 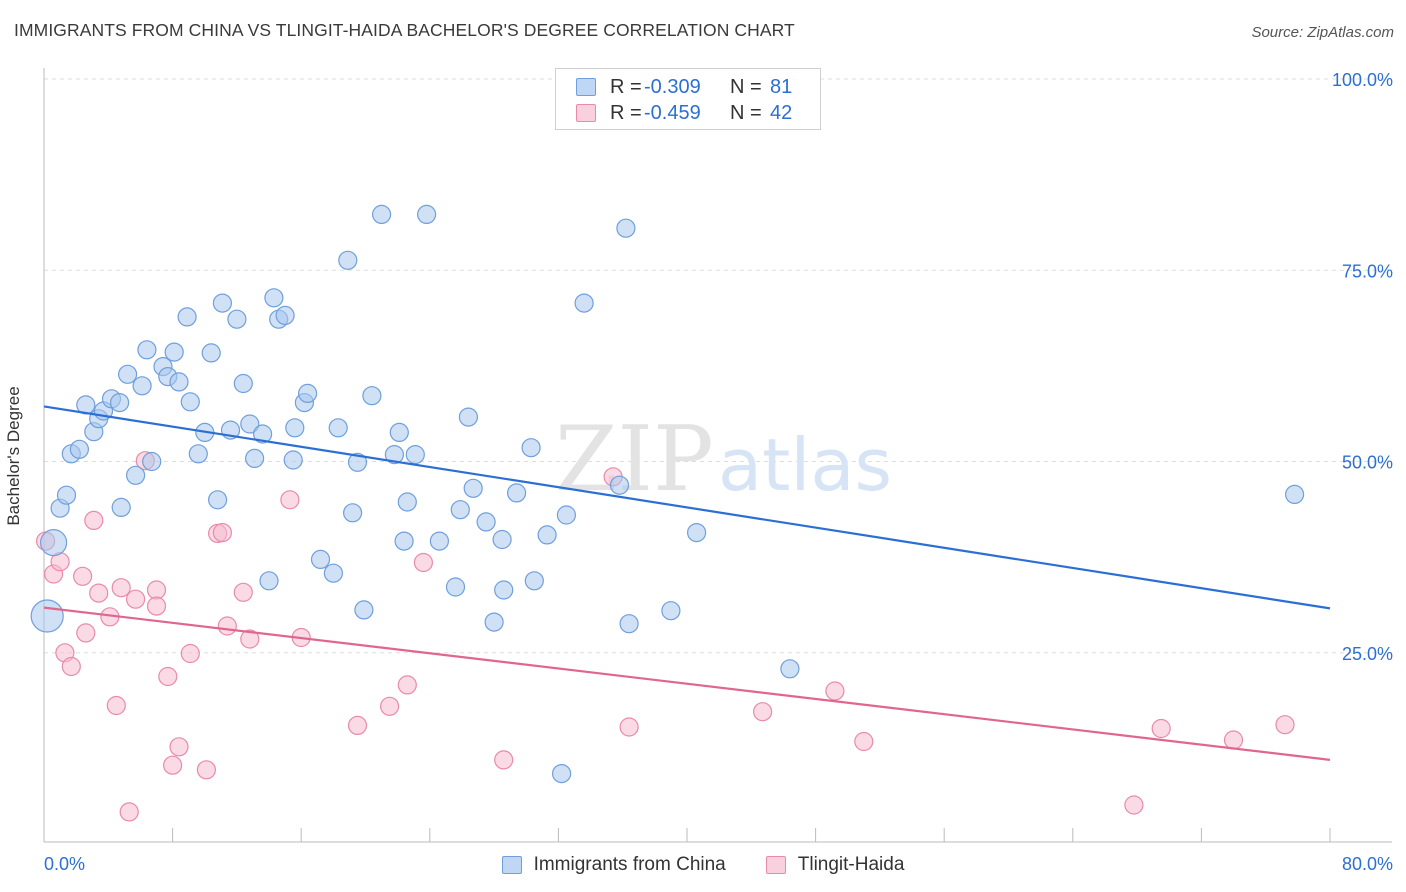 I want to click on n-label: N =, so click(x=746, y=112).